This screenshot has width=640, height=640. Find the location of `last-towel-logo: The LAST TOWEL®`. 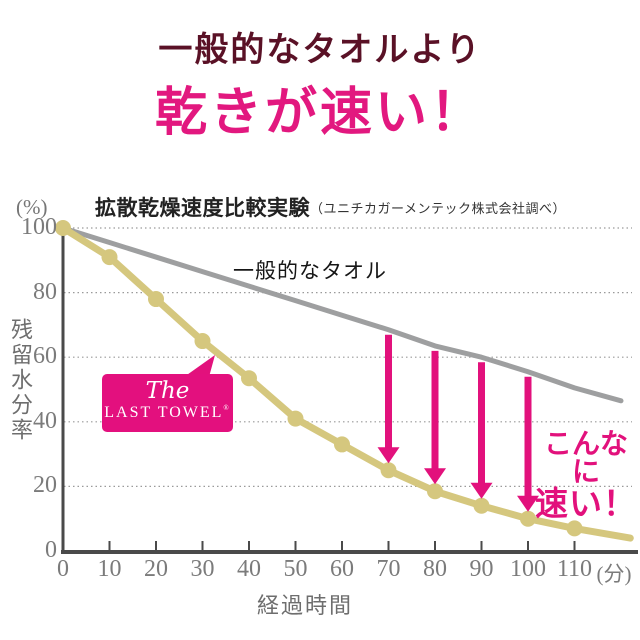

last-towel-logo: The LAST TOWEL® is located at coordinates (167, 403).